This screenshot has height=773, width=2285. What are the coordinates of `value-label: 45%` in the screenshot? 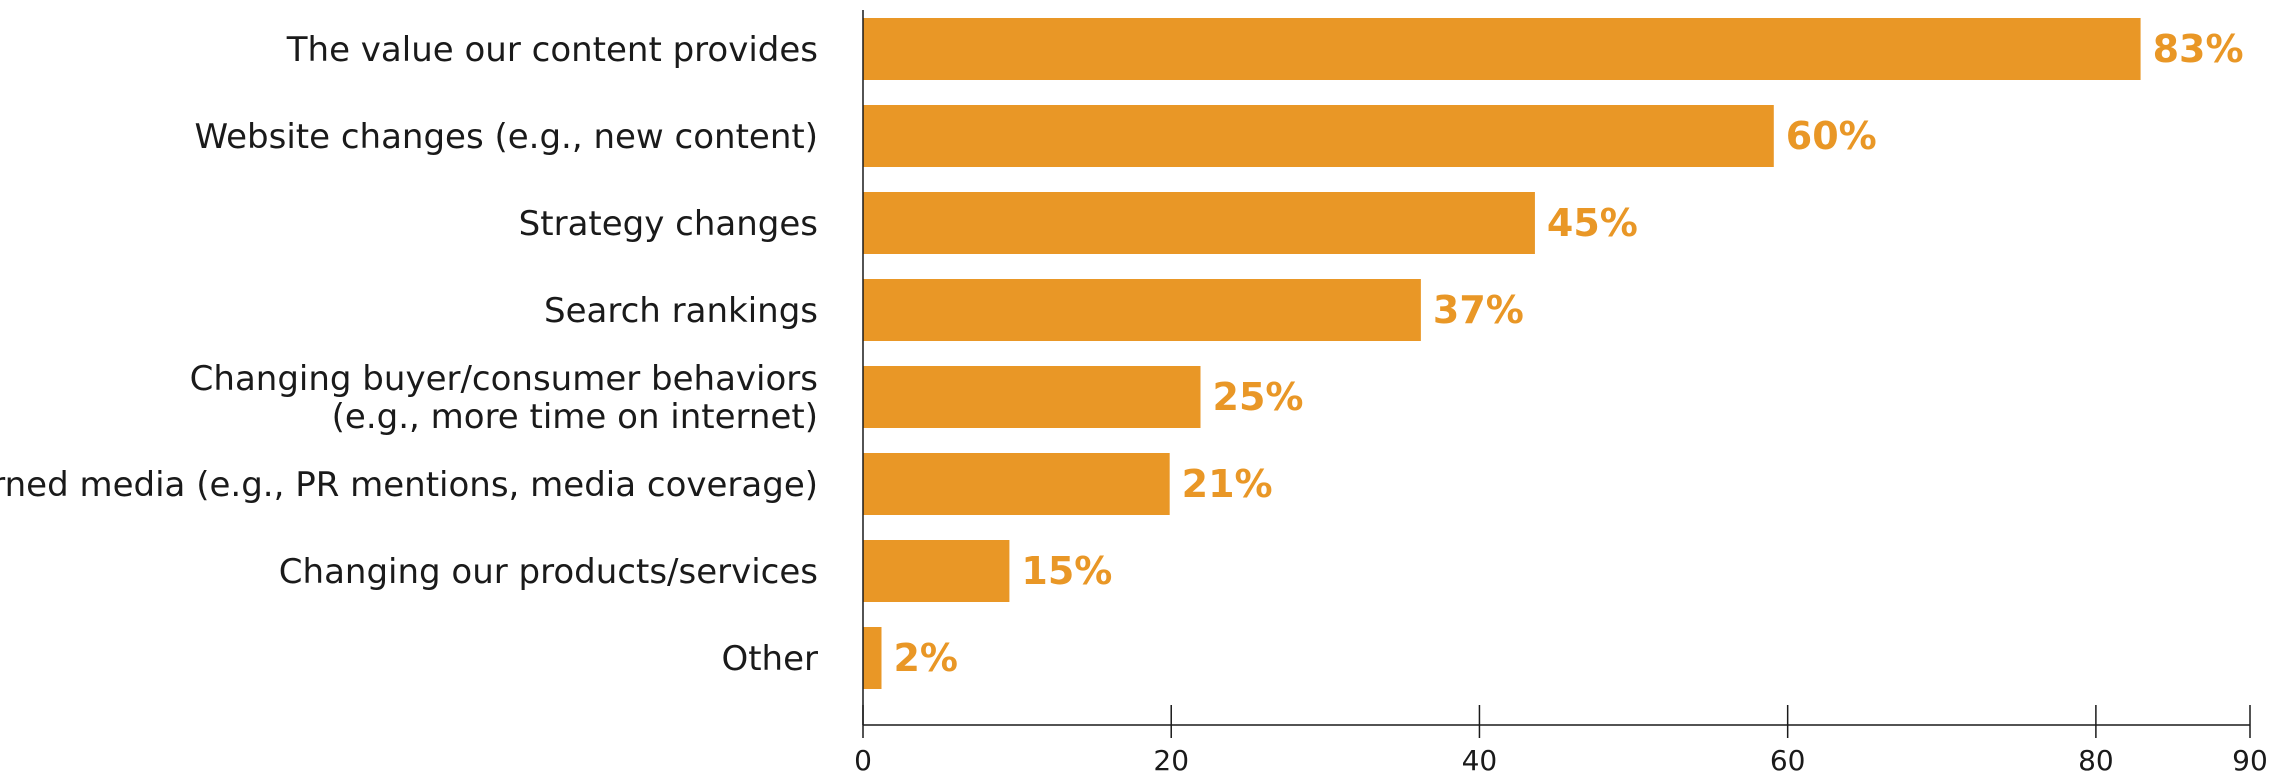 It's located at (1592, 223).